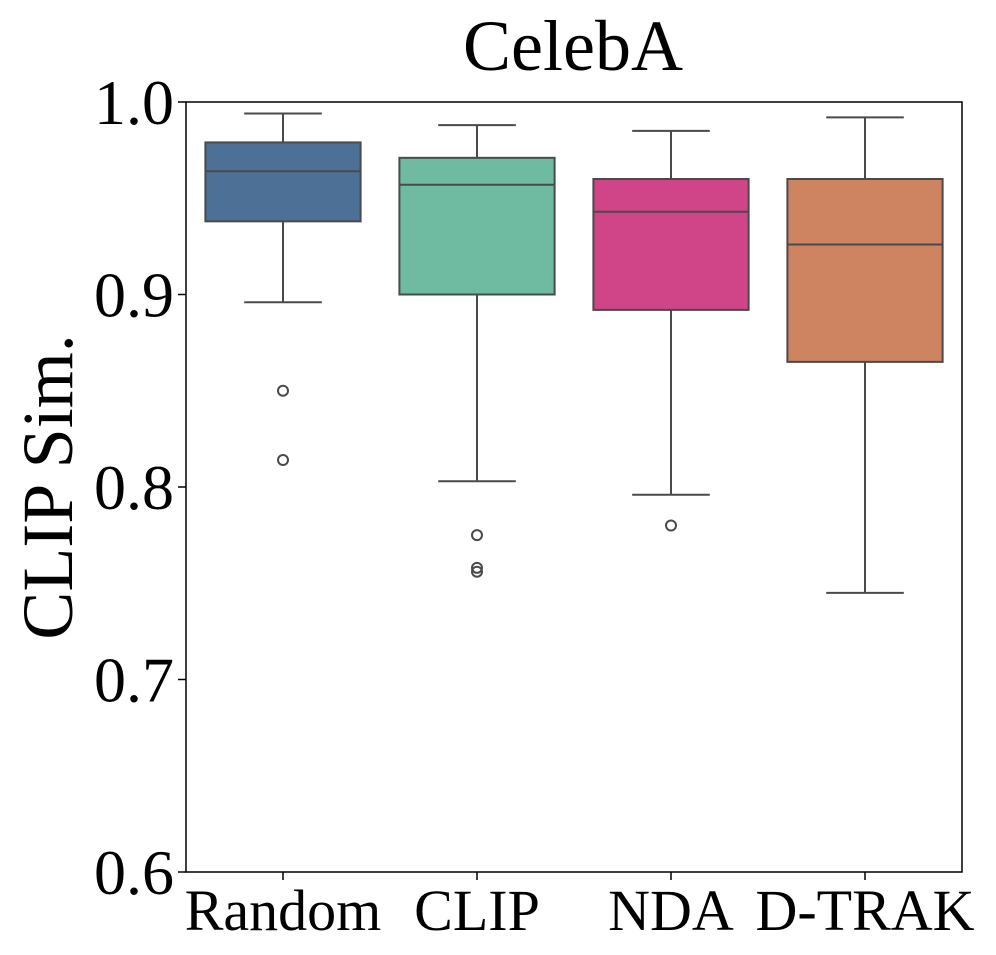 The height and width of the screenshot is (955, 996). What do you see at coordinates (134, 295) in the screenshot?
I see `y-tick-label: 0.9` at bounding box center [134, 295].